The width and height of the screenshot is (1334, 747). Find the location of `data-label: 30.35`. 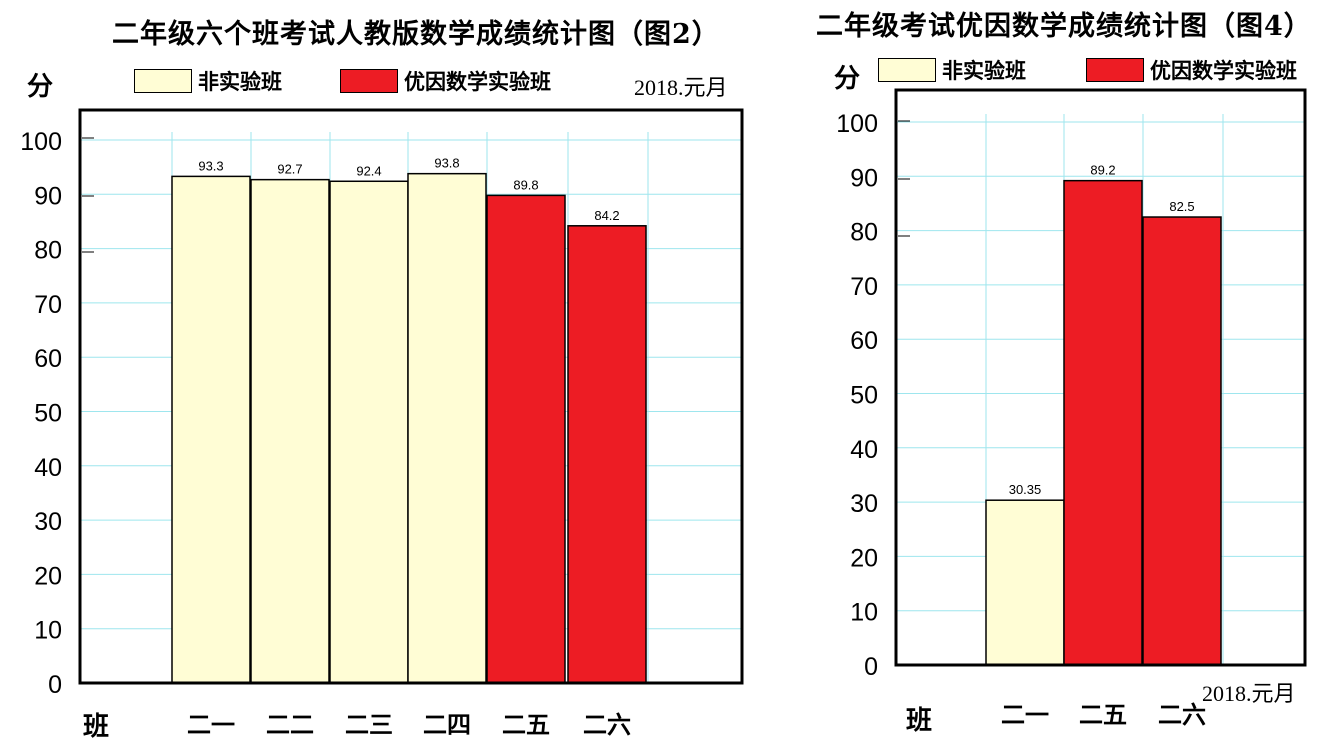

data-label: 30.35 is located at coordinates (1025, 489).